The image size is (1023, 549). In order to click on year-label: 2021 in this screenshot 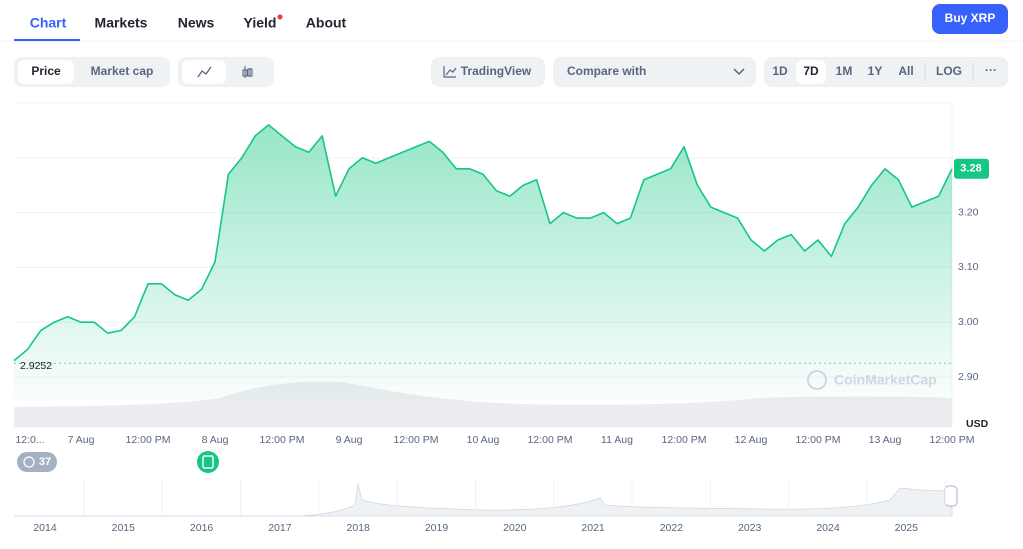, I will do `click(593, 528)`.